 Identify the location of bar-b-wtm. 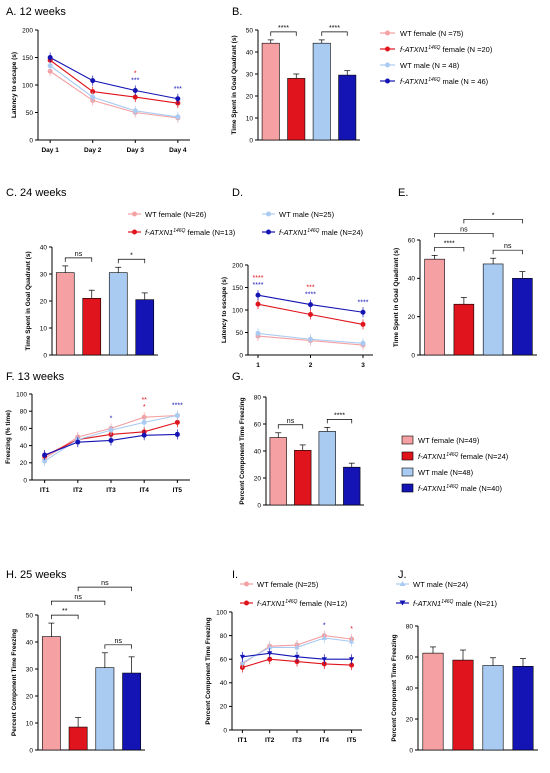
(321, 91).